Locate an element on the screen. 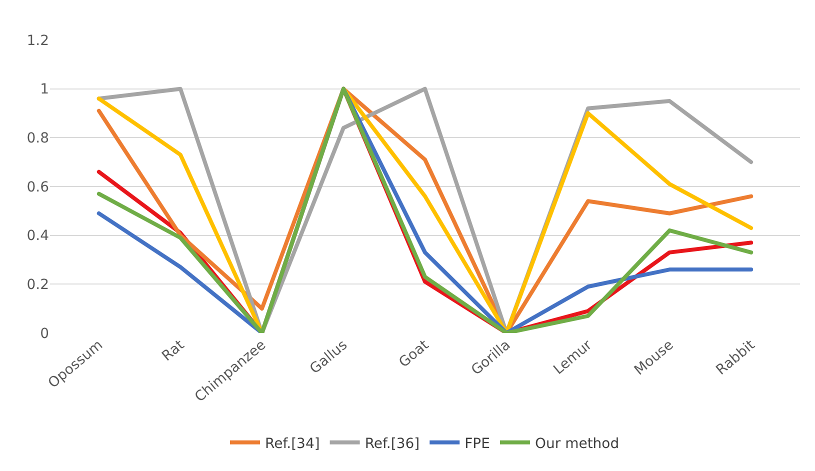 The image size is (815, 471). y-tick-label: 1.2 is located at coordinates (37, 40).